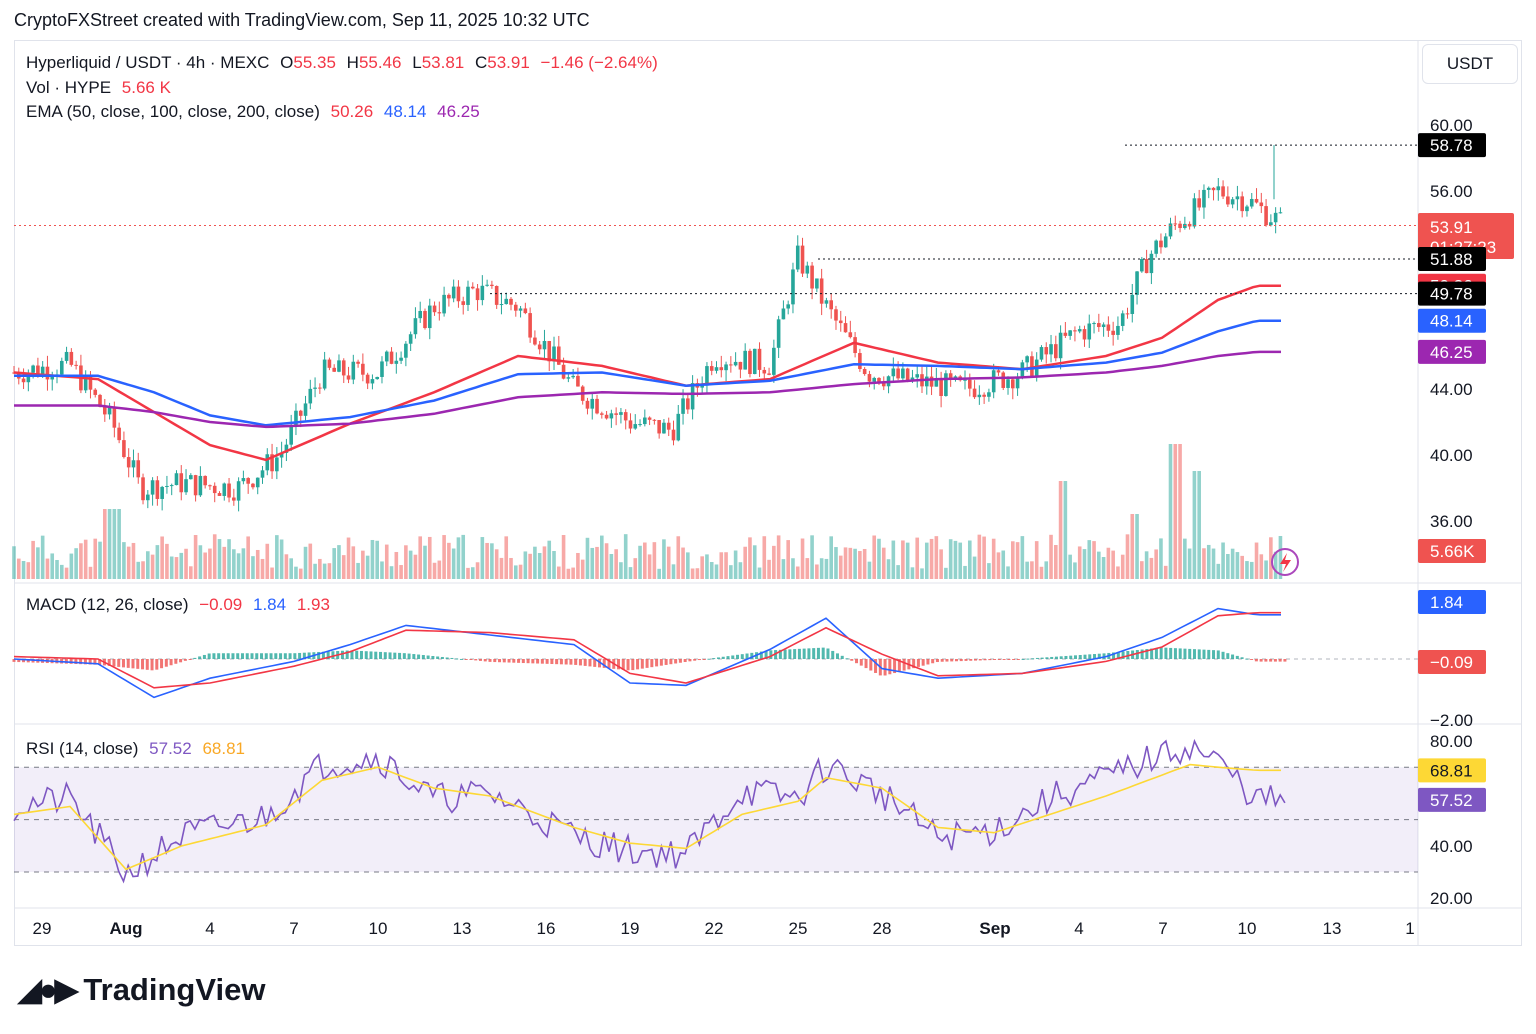 The height and width of the screenshot is (1034, 1536). I want to click on symbol-label: Hyperliquid / USDT · 4h · MEXC, so click(148, 62).